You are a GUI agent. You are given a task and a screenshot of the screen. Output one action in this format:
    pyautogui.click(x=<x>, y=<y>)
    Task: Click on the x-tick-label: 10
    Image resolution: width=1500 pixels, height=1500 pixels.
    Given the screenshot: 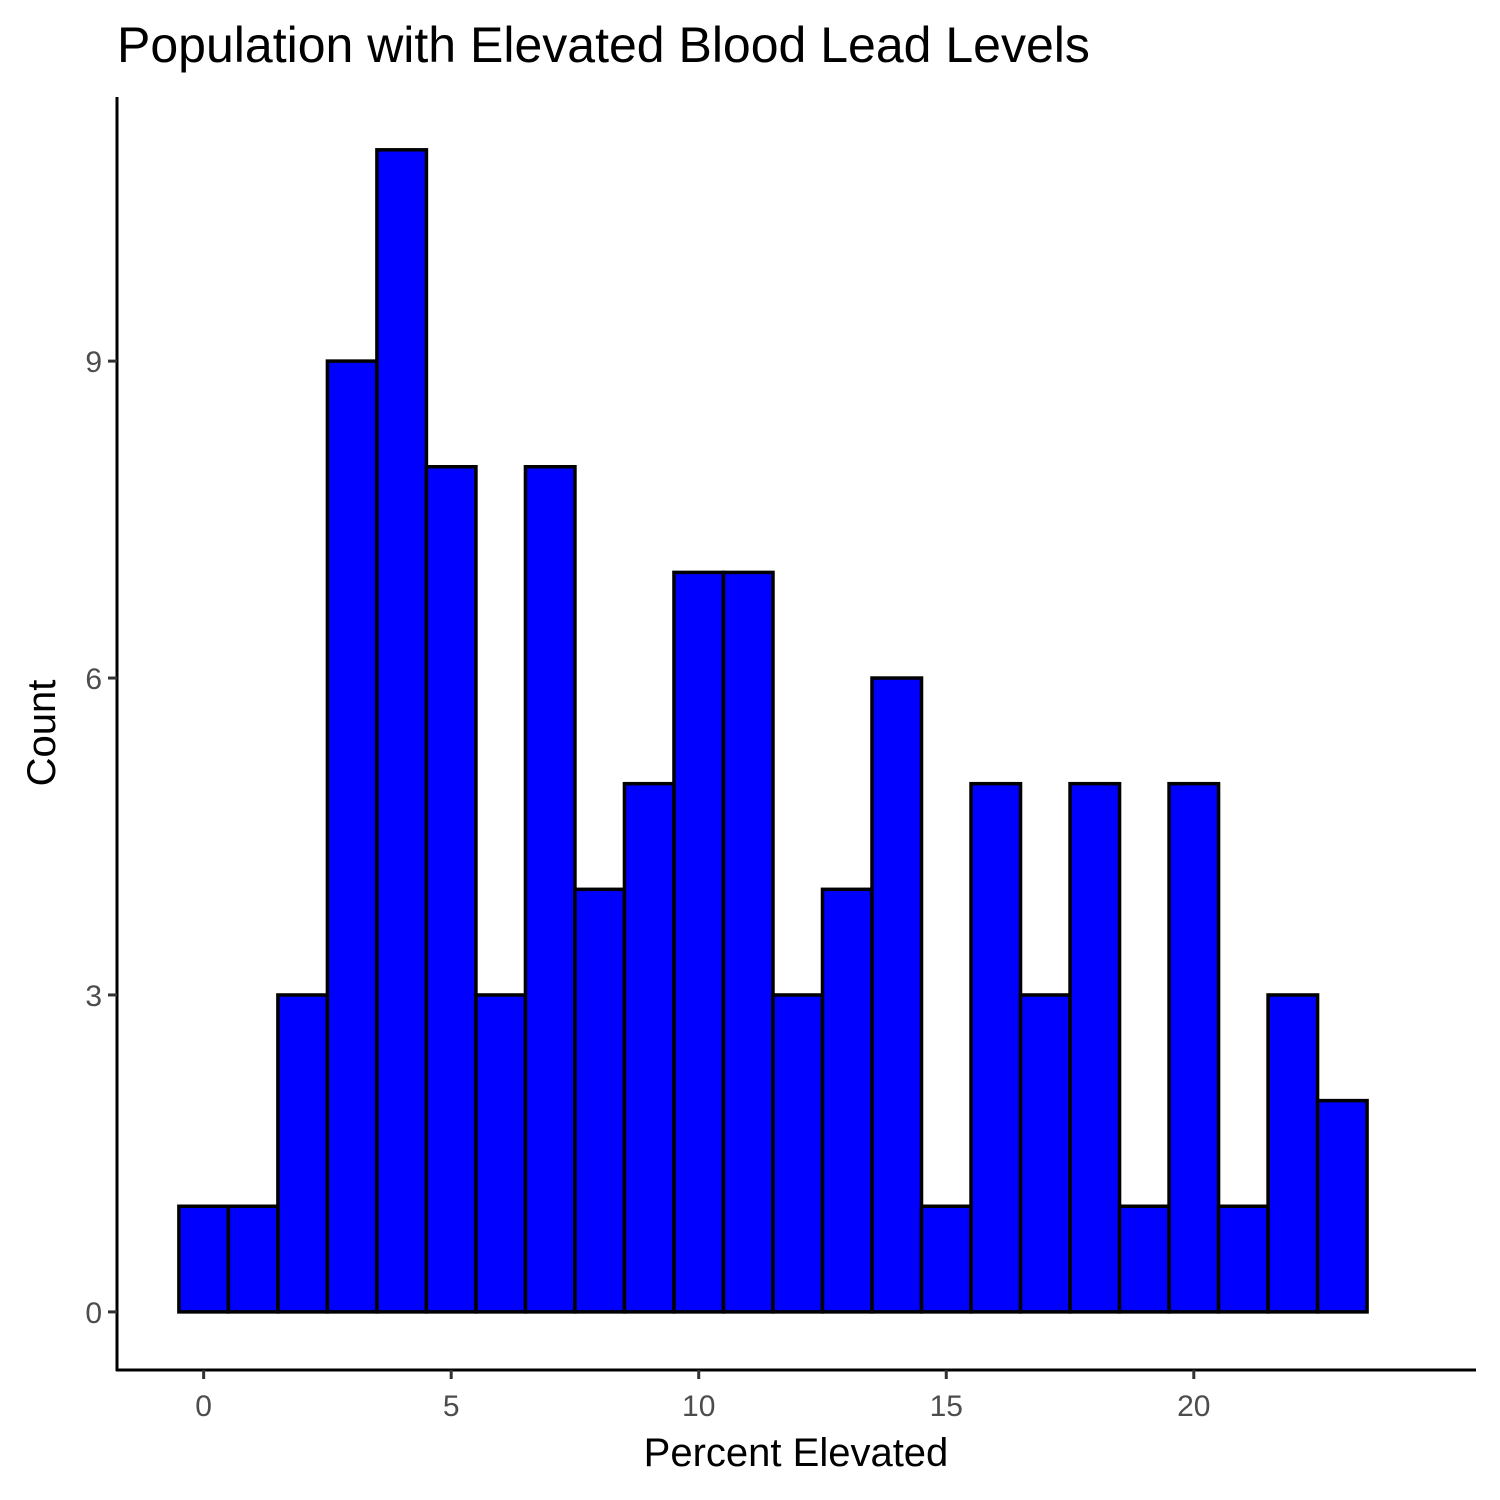 What is the action you would take?
    pyautogui.click(x=698, y=1406)
    